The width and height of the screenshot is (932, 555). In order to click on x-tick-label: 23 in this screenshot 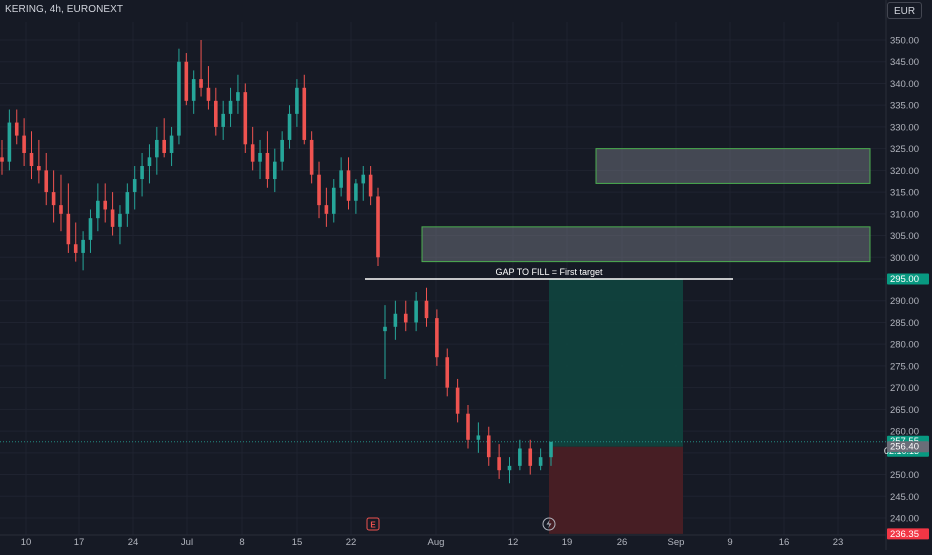, I will do `click(838, 542)`.